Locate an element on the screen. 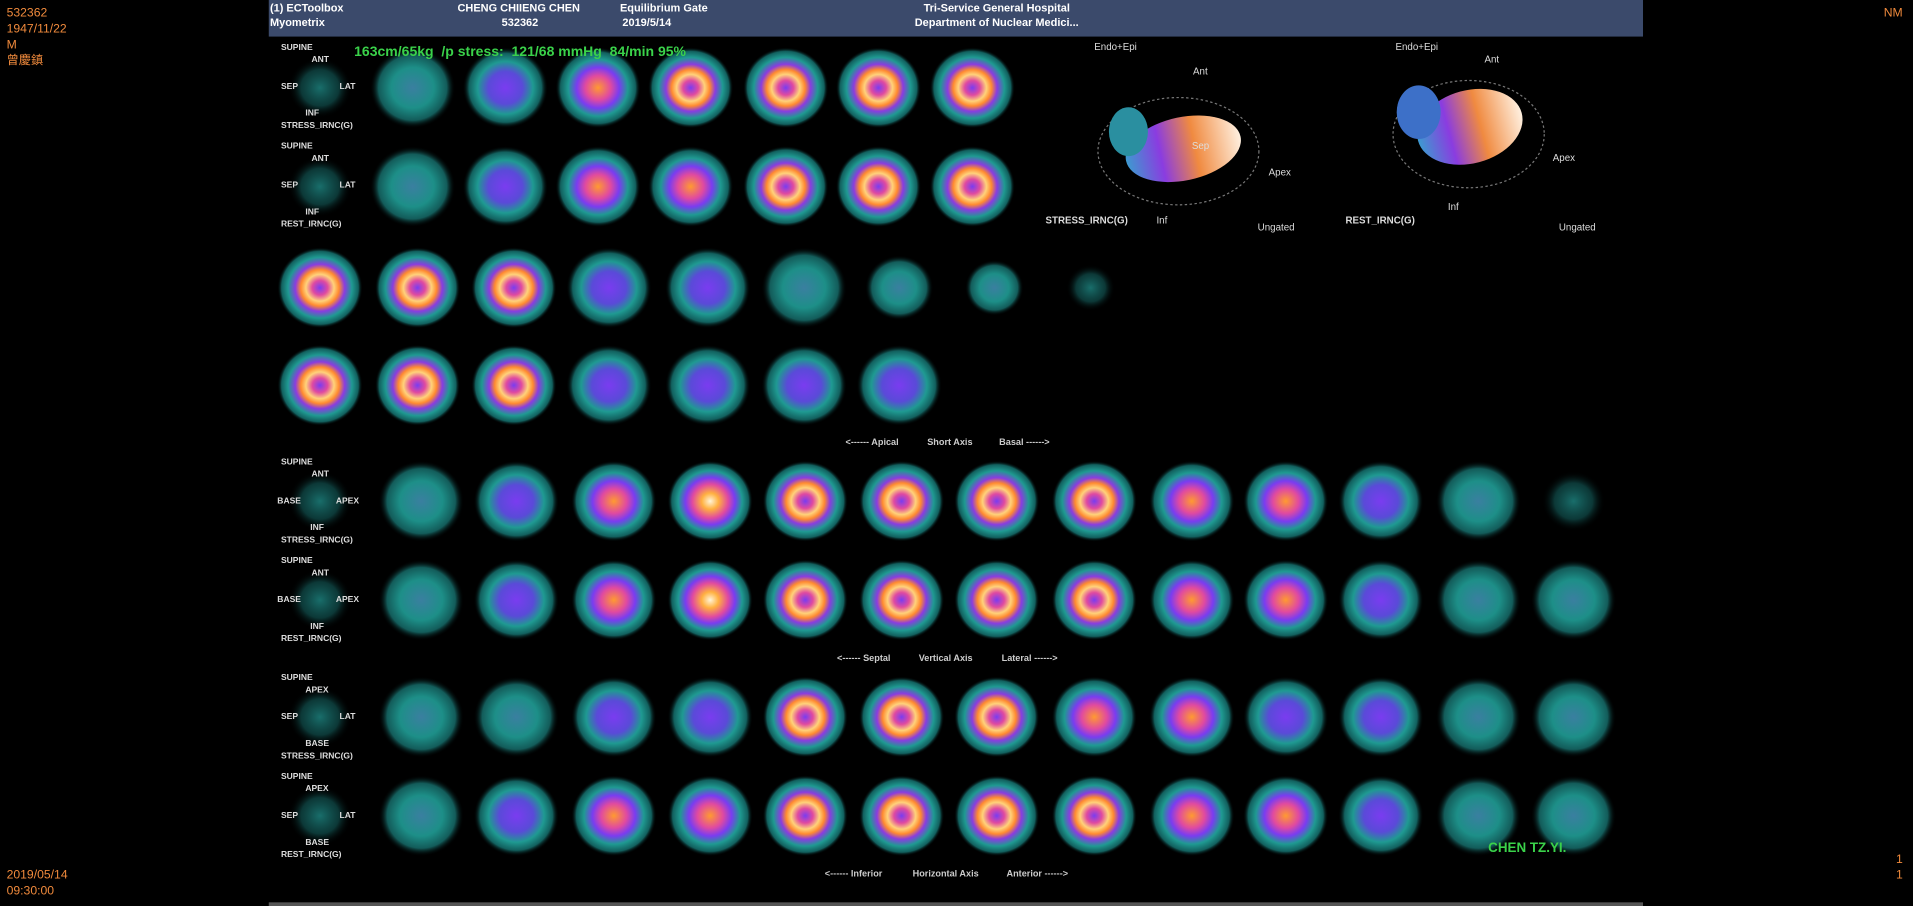  header-patient-name: CHENG CHIIENG CHEN is located at coordinates (518, 8).